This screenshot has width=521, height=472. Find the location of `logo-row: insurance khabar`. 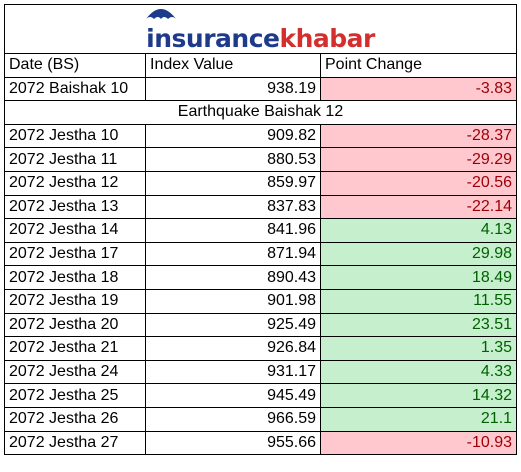

logo-row: insurance khabar is located at coordinates (260, 29).